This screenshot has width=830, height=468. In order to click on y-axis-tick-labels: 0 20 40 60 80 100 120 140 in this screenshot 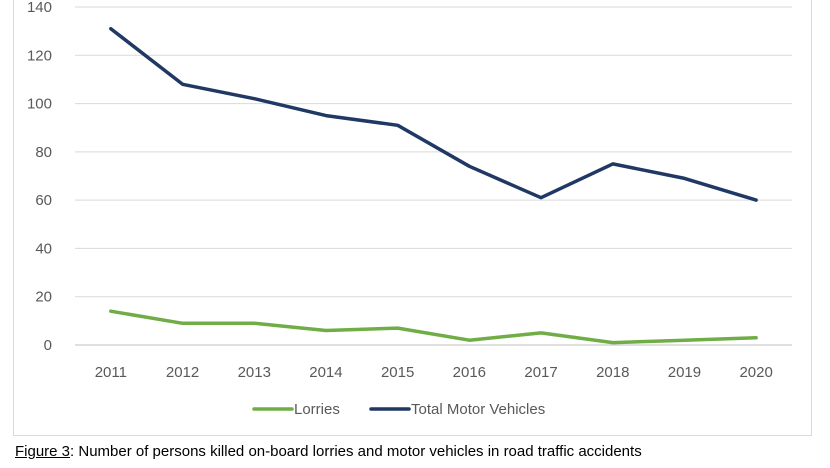, I will do `click(39, 177)`.